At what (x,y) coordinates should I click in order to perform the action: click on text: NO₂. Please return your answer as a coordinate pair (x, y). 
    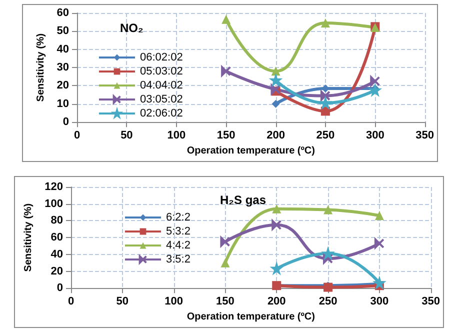
    Looking at the image, I should click on (132, 28).